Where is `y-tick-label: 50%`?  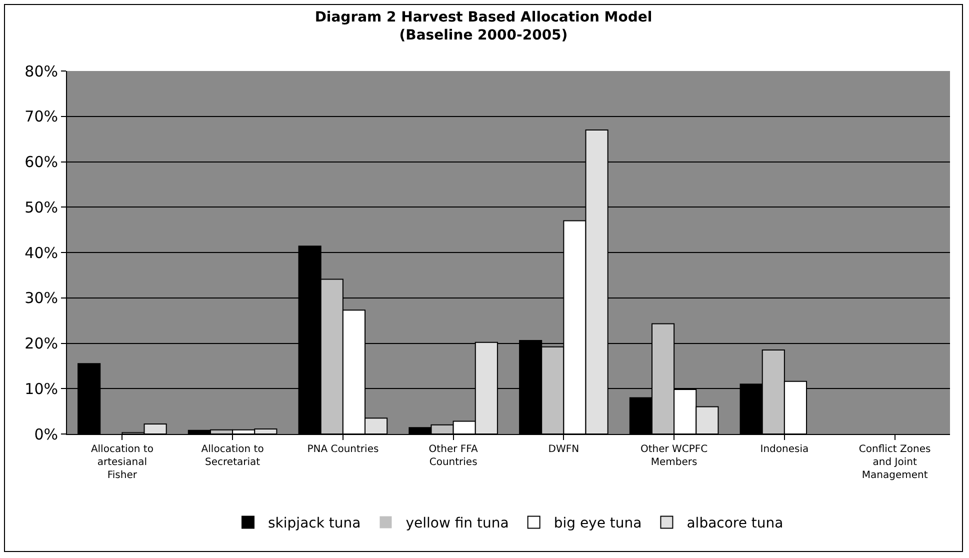
y-tick-label: 50% is located at coordinates (41, 207).